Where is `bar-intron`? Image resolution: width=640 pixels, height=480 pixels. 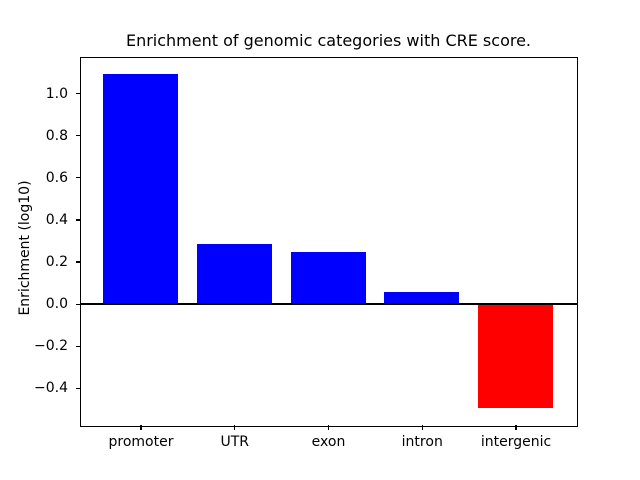 bar-intron is located at coordinates (422, 298).